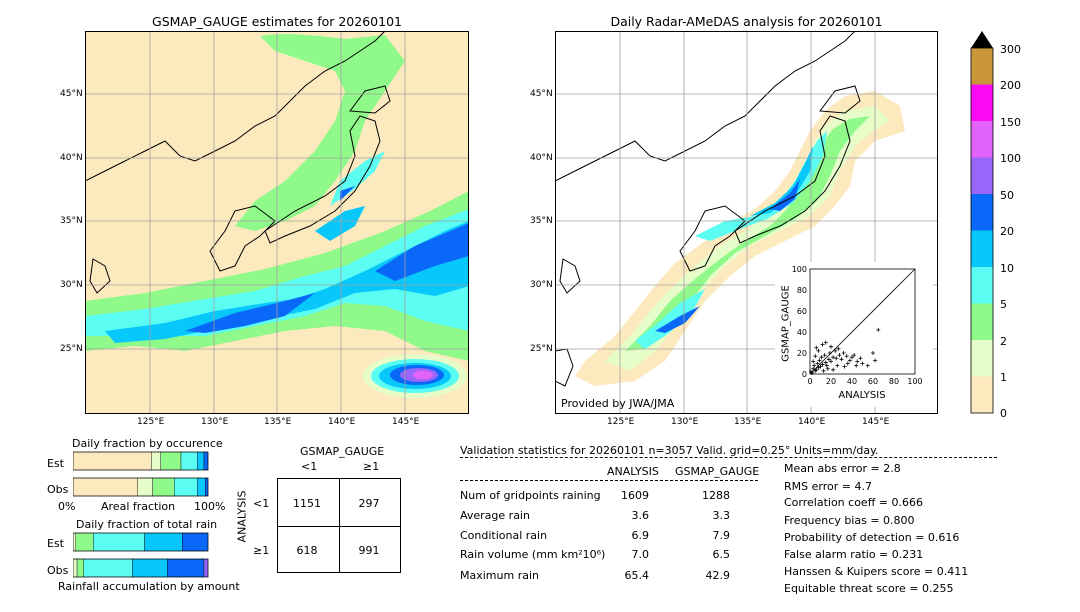  Describe the element at coordinates (721, 554) in the screenshot. I see `validation-gsmap-value: 6.5` at that location.